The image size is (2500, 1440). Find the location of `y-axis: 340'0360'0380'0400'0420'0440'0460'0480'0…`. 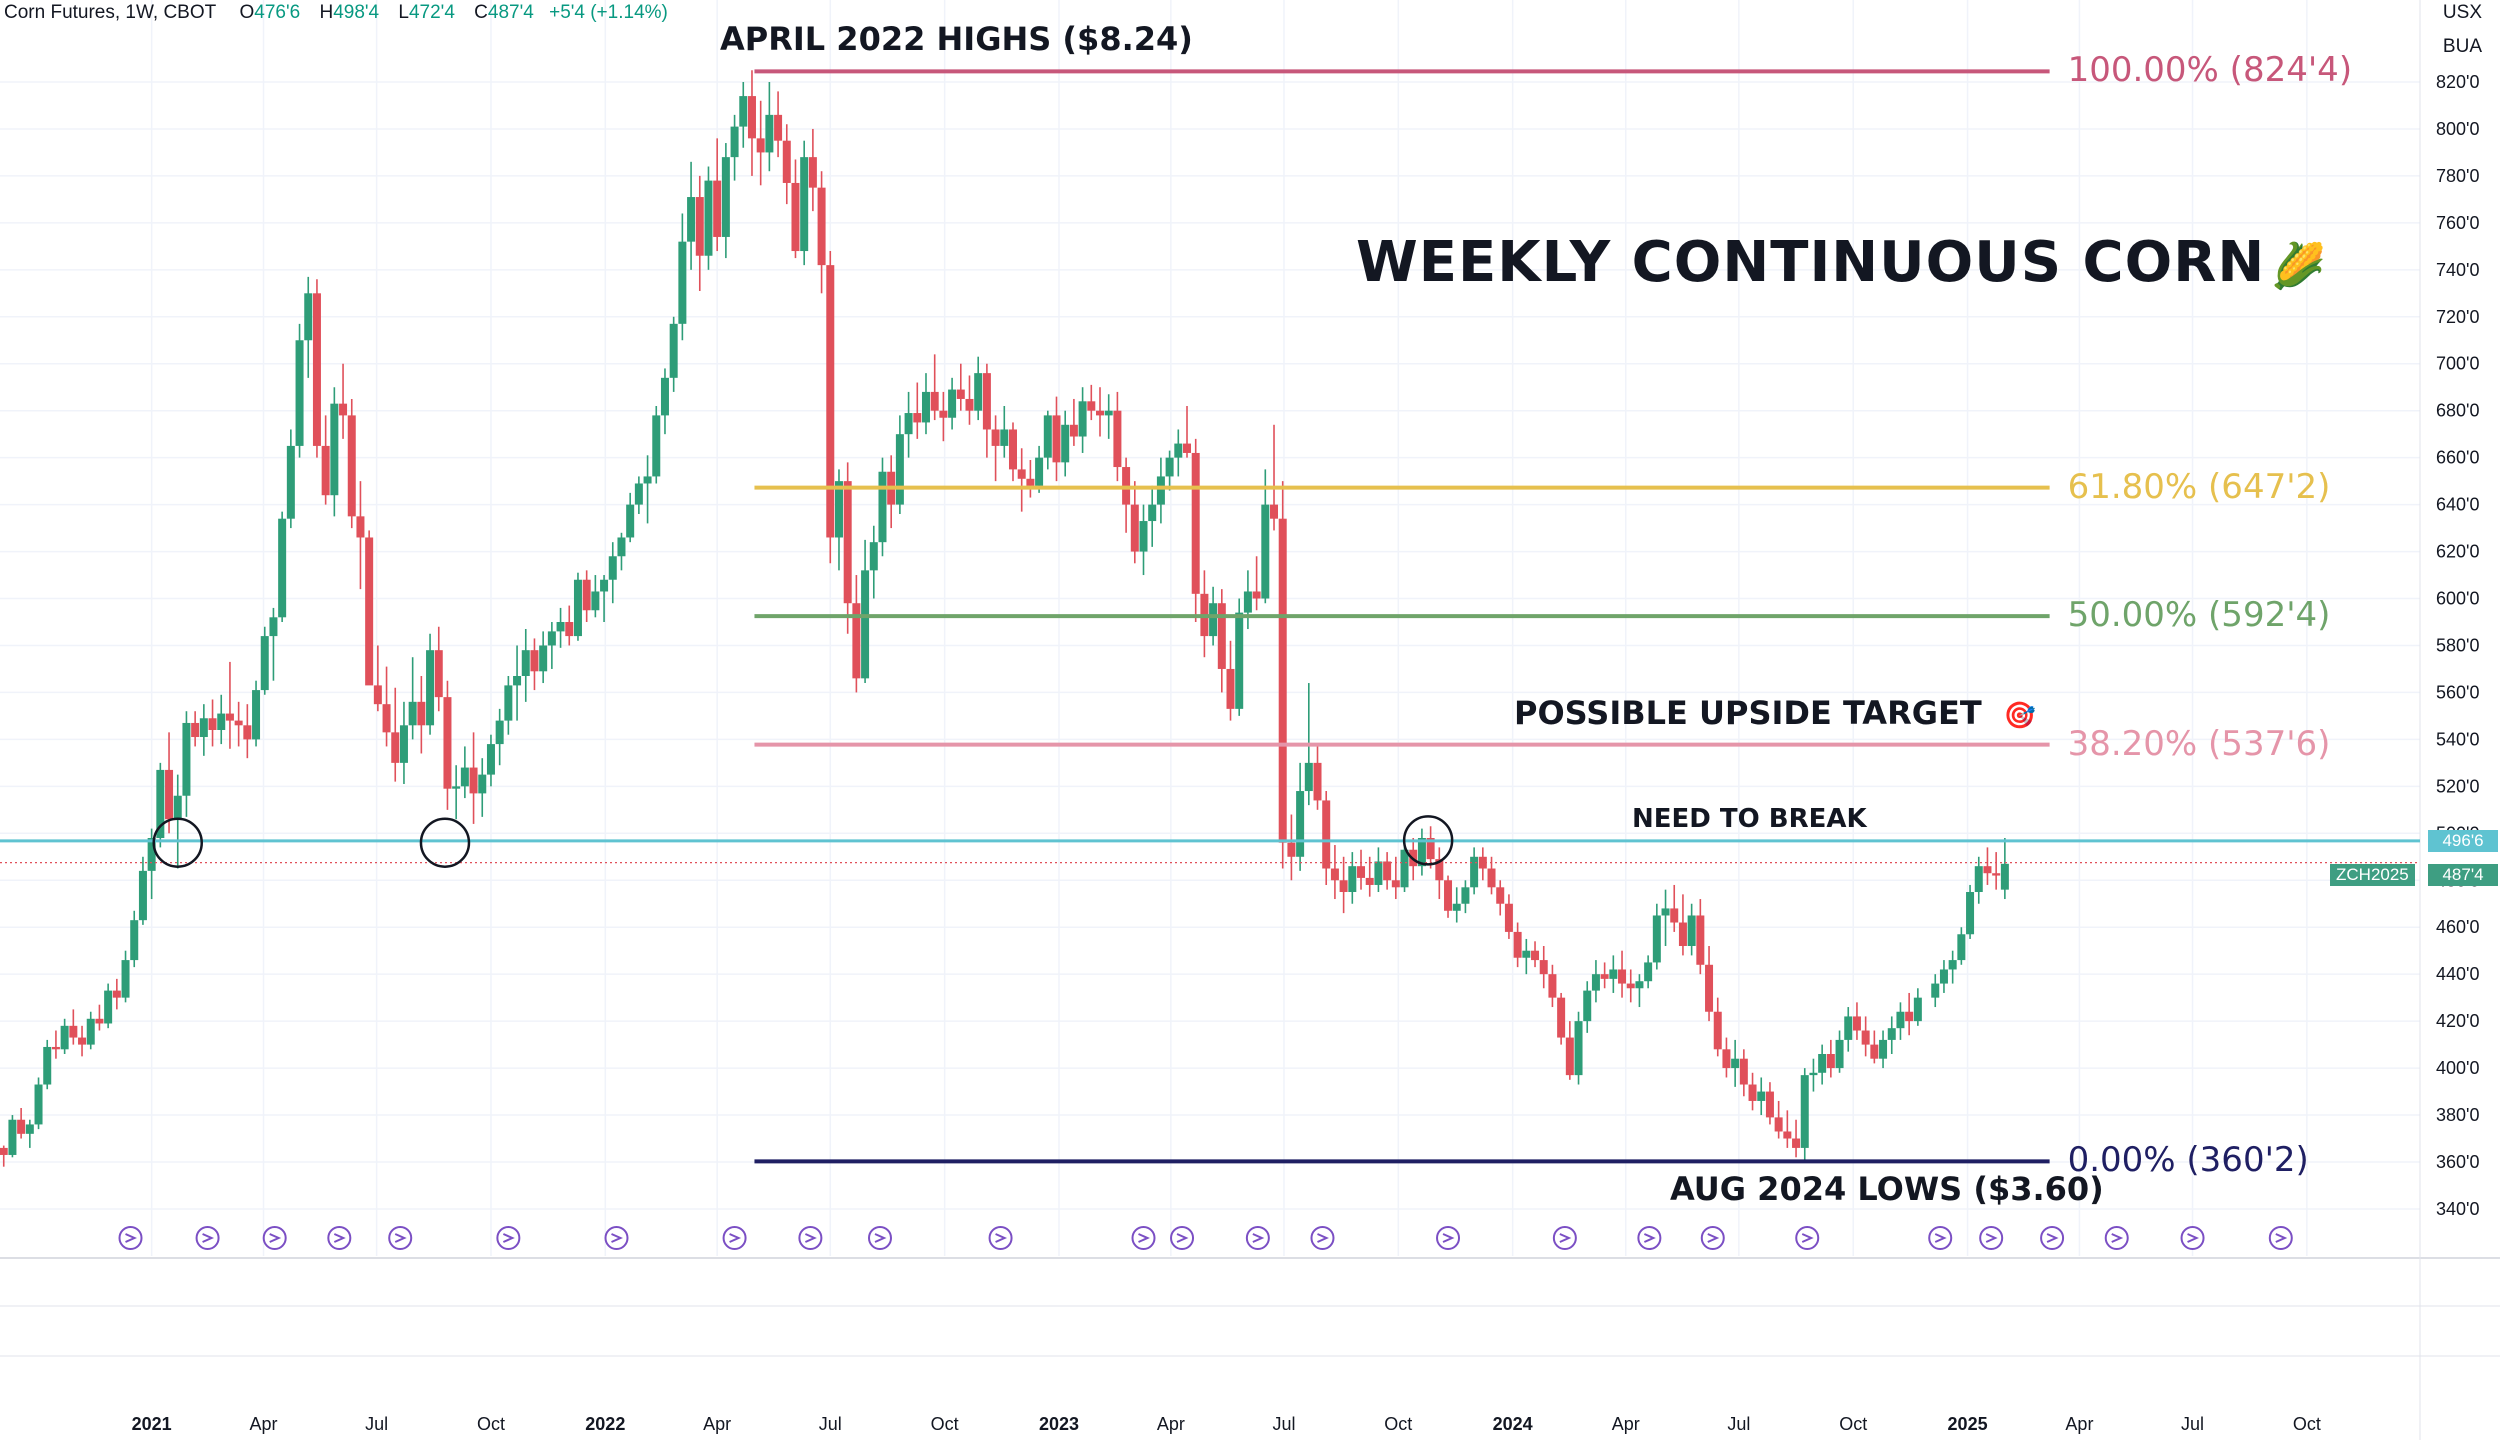

y-axis: 340'0360'0380'0400'0420'0440'0460'0480'0… is located at coordinates (2457, 645).